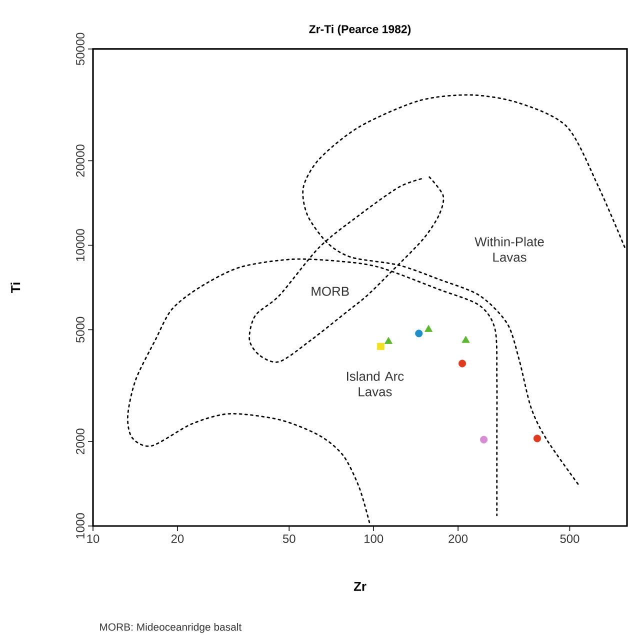 This screenshot has height=635, width=630. What do you see at coordinates (330, 291) in the screenshot?
I see `annotation: MORB` at bounding box center [330, 291].